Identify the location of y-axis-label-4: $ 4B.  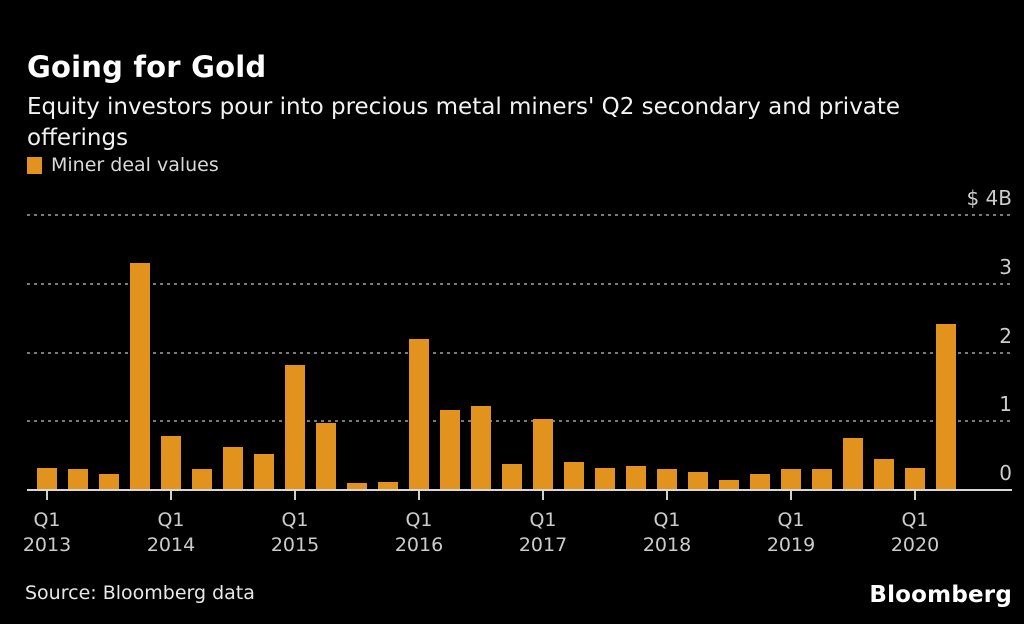
(989, 198).